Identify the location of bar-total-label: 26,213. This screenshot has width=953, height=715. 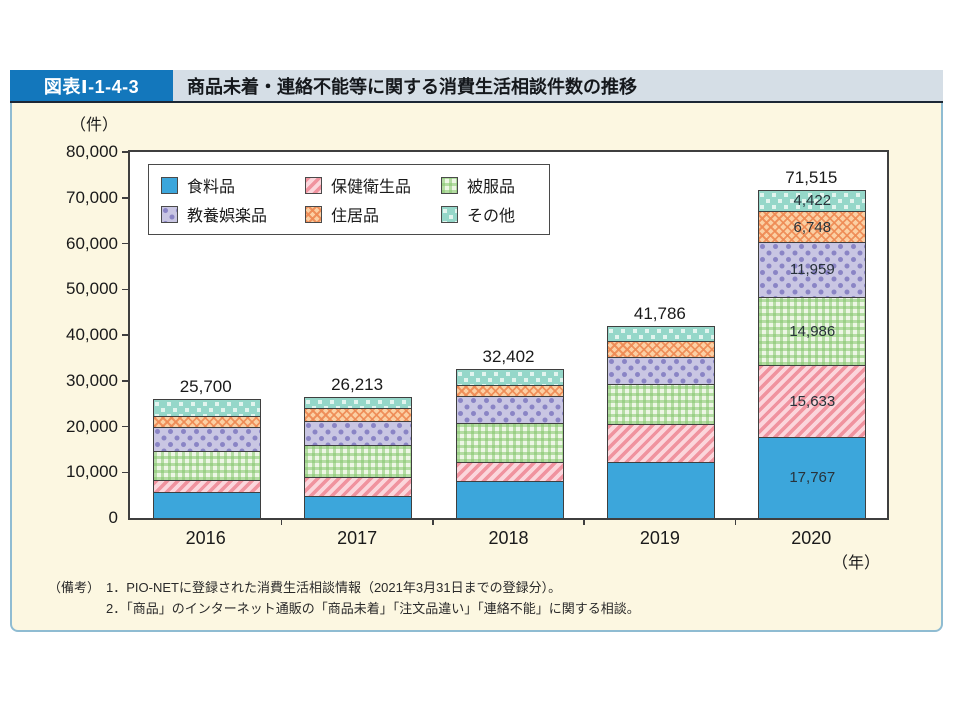
(357, 385).